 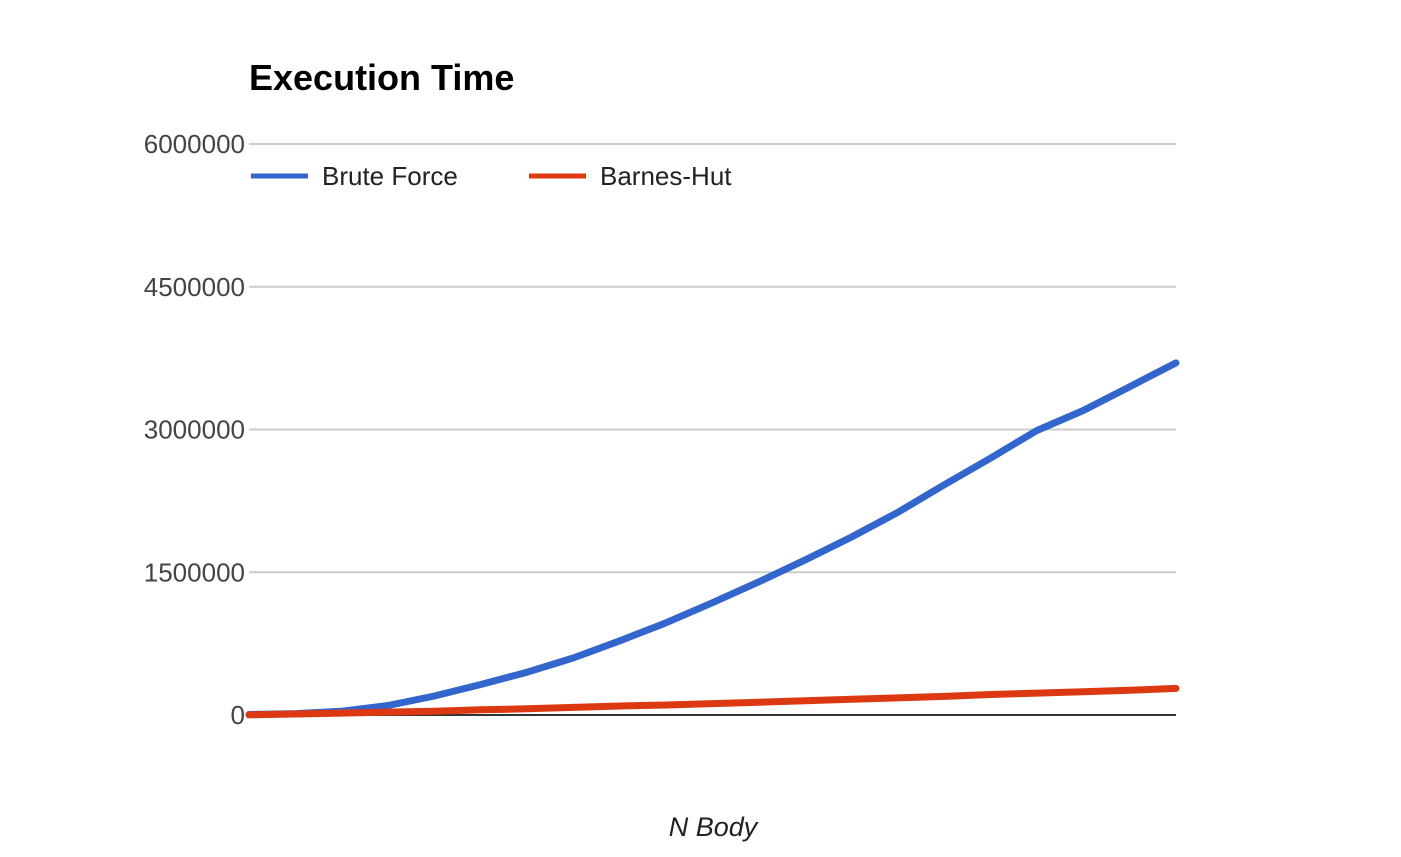 I want to click on y-tick-label: 1500000, so click(x=194, y=572).